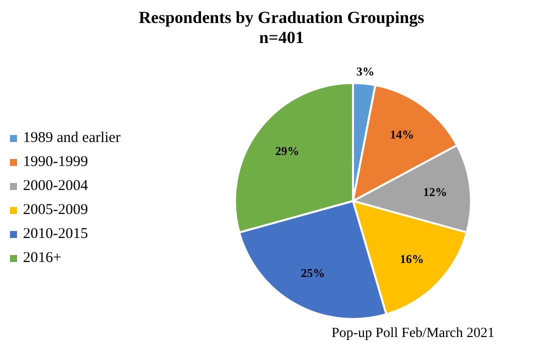  What do you see at coordinates (42, 258) in the screenshot?
I see `legend-label: 2016+` at bounding box center [42, 258].